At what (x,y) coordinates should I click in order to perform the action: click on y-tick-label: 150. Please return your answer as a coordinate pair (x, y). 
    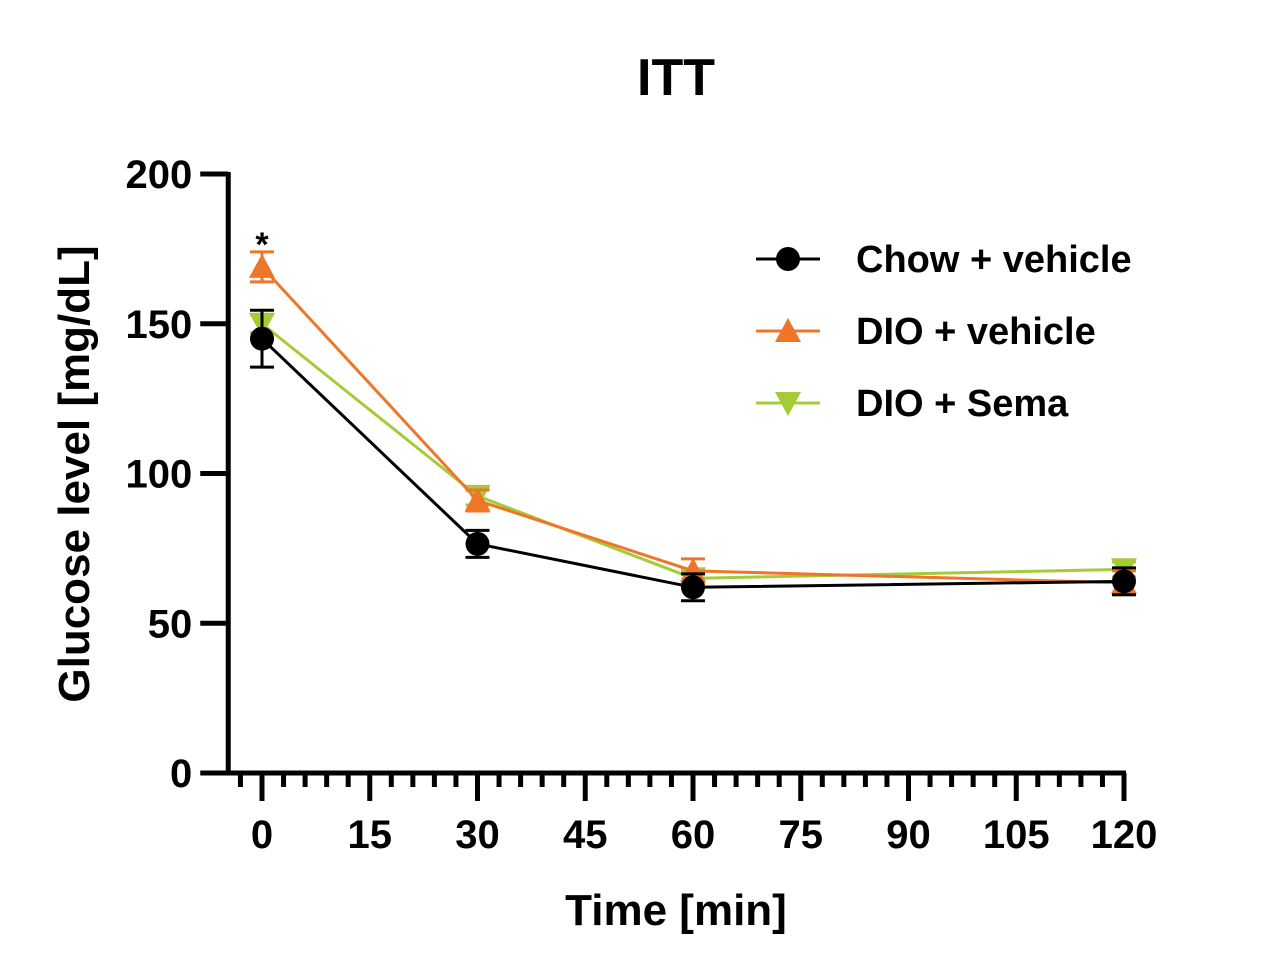
    Looking at the image, I should click on (158, 325).